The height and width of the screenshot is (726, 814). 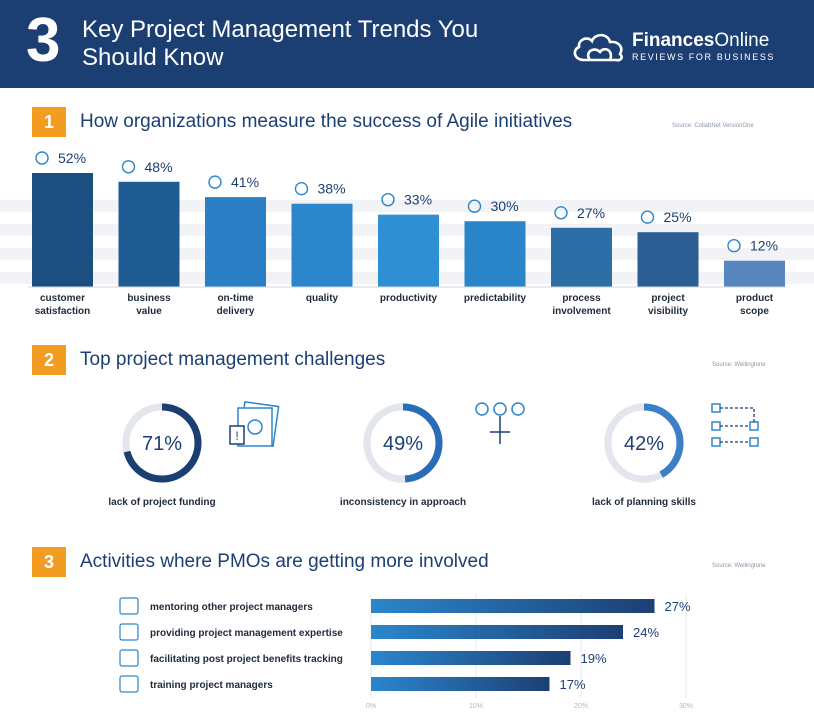 I want to click on process-flow-icon, so click(x=500, y=423).